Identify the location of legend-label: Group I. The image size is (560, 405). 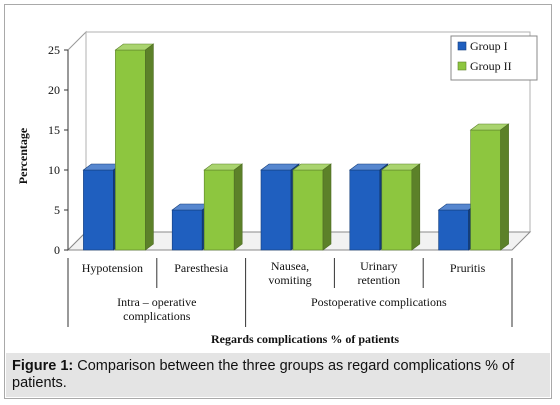
(489, 46).